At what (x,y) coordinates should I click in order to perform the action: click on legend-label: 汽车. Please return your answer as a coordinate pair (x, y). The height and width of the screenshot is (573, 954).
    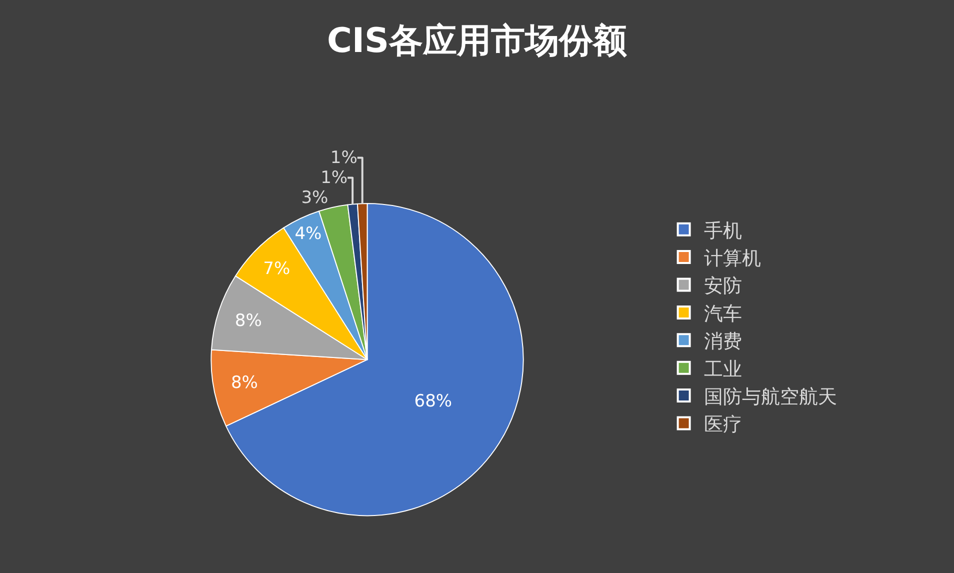
    Looking at the image, I should click on (723, 313).